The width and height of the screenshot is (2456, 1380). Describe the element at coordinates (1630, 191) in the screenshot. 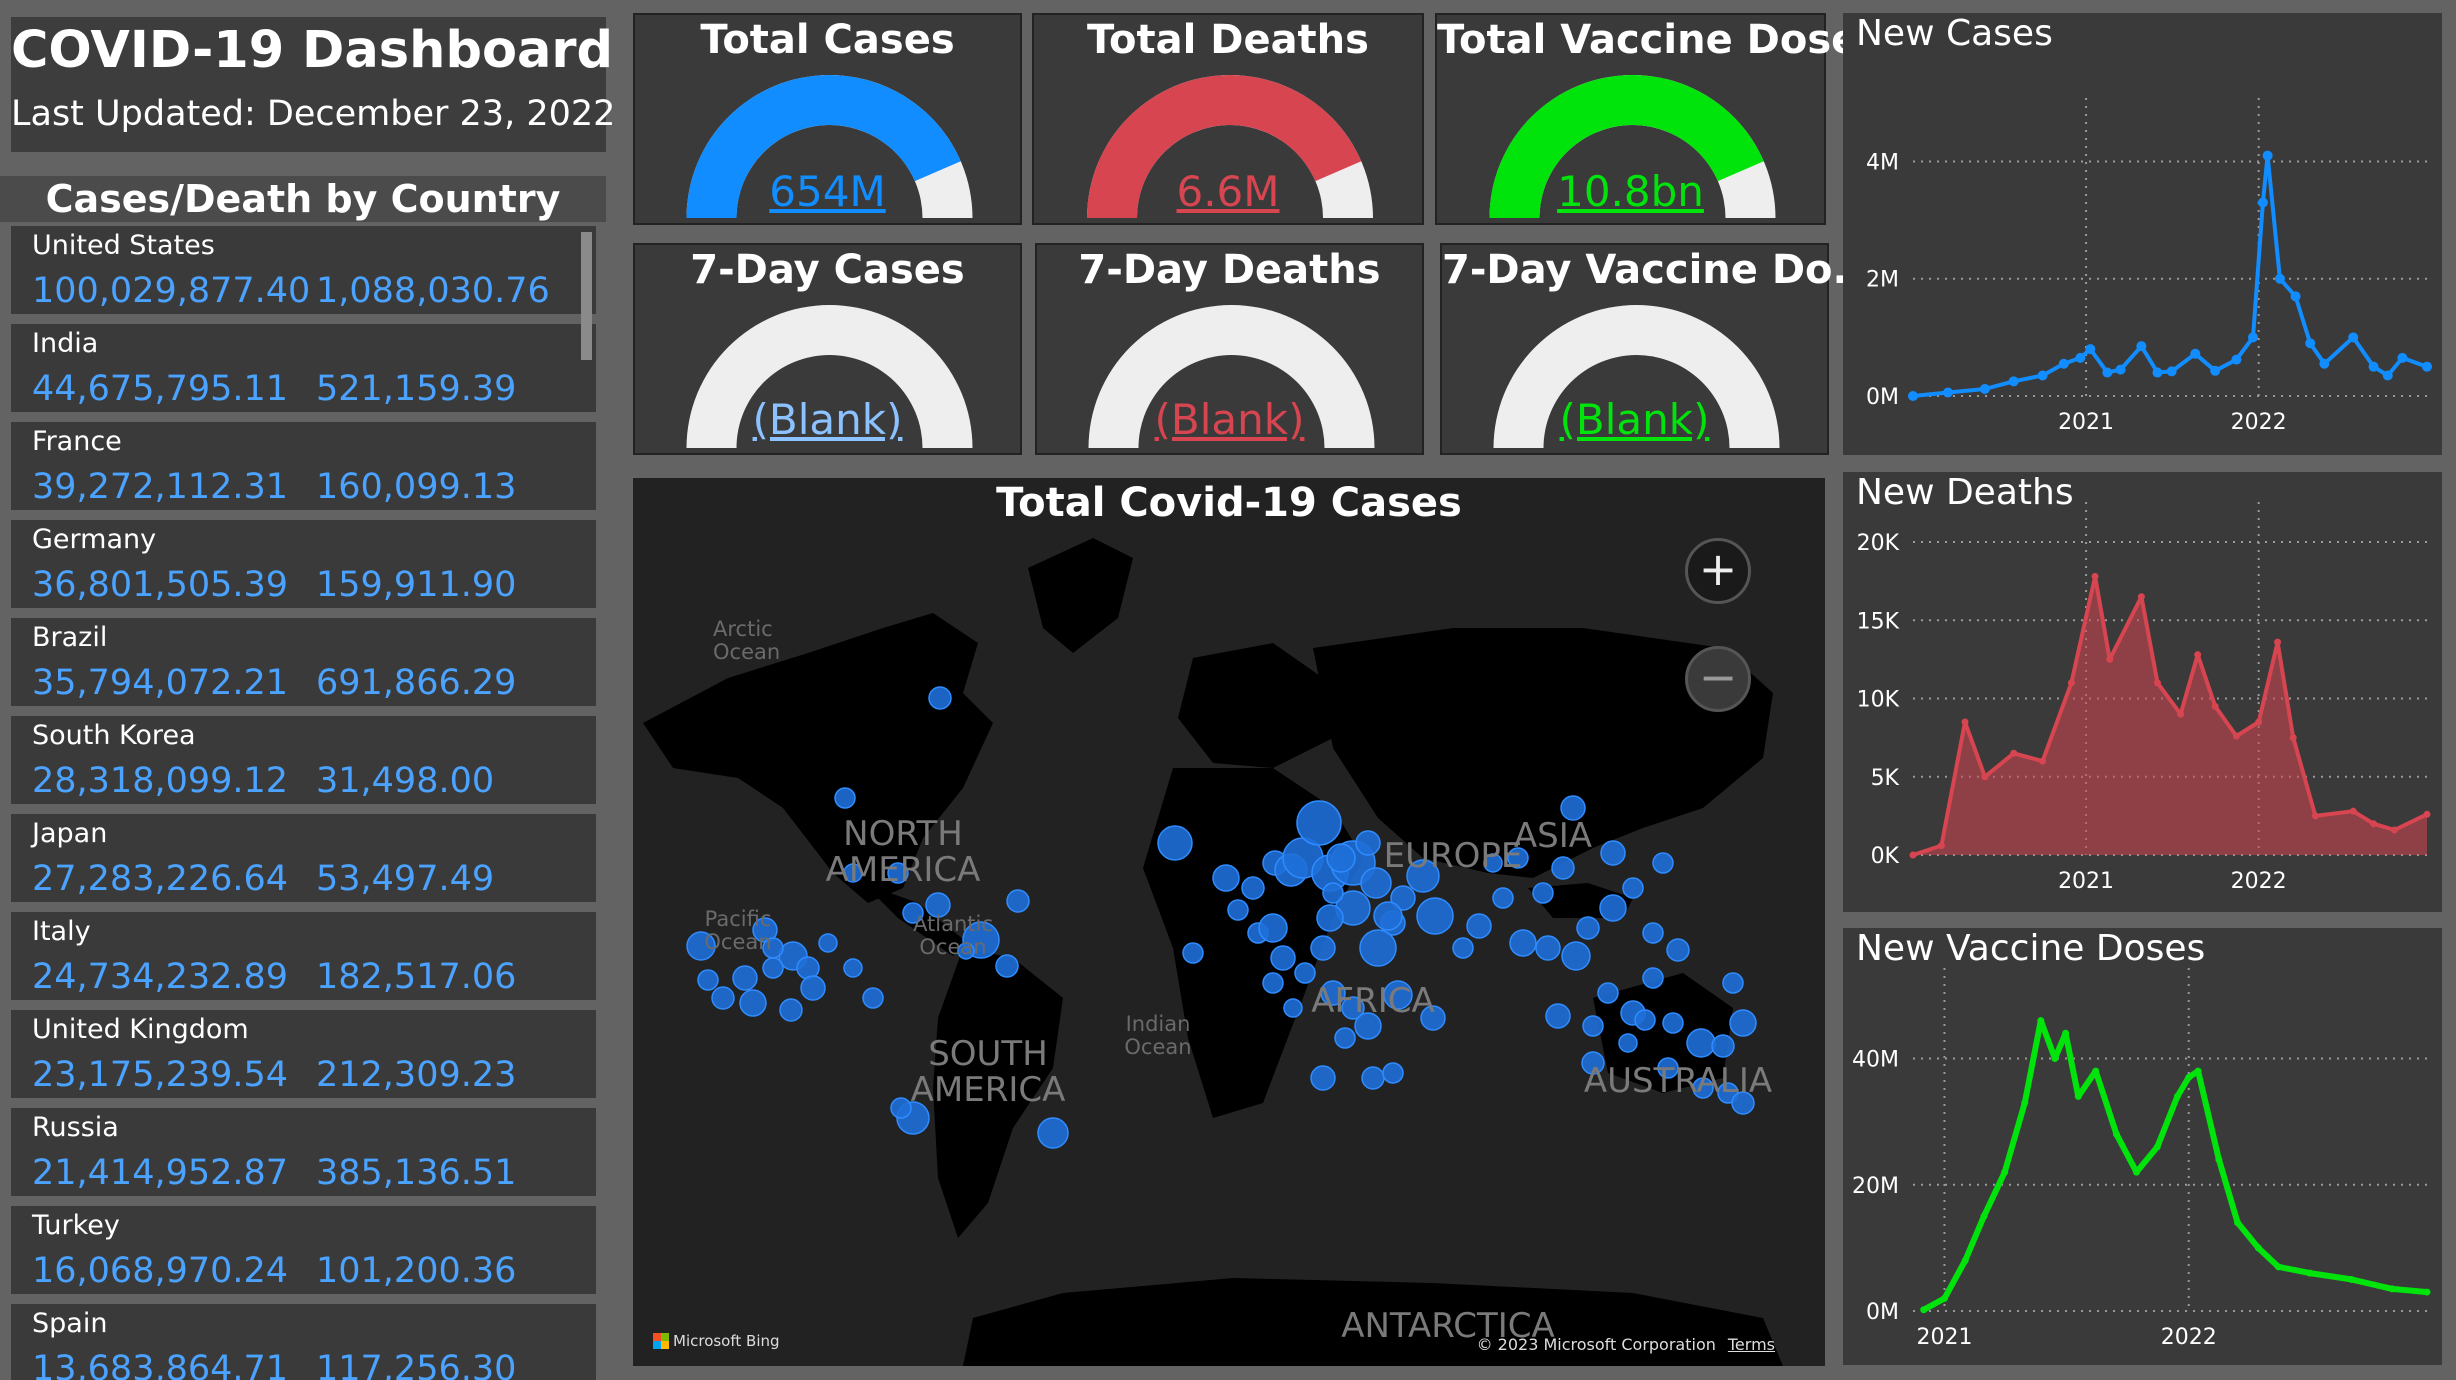

I see `kpi-value: 10.8bn` at that location.